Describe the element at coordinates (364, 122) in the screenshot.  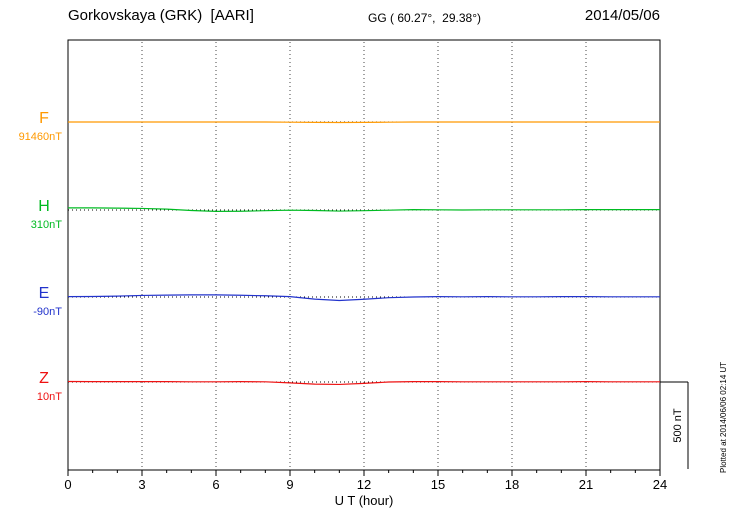
I see `trace-F` at that location.